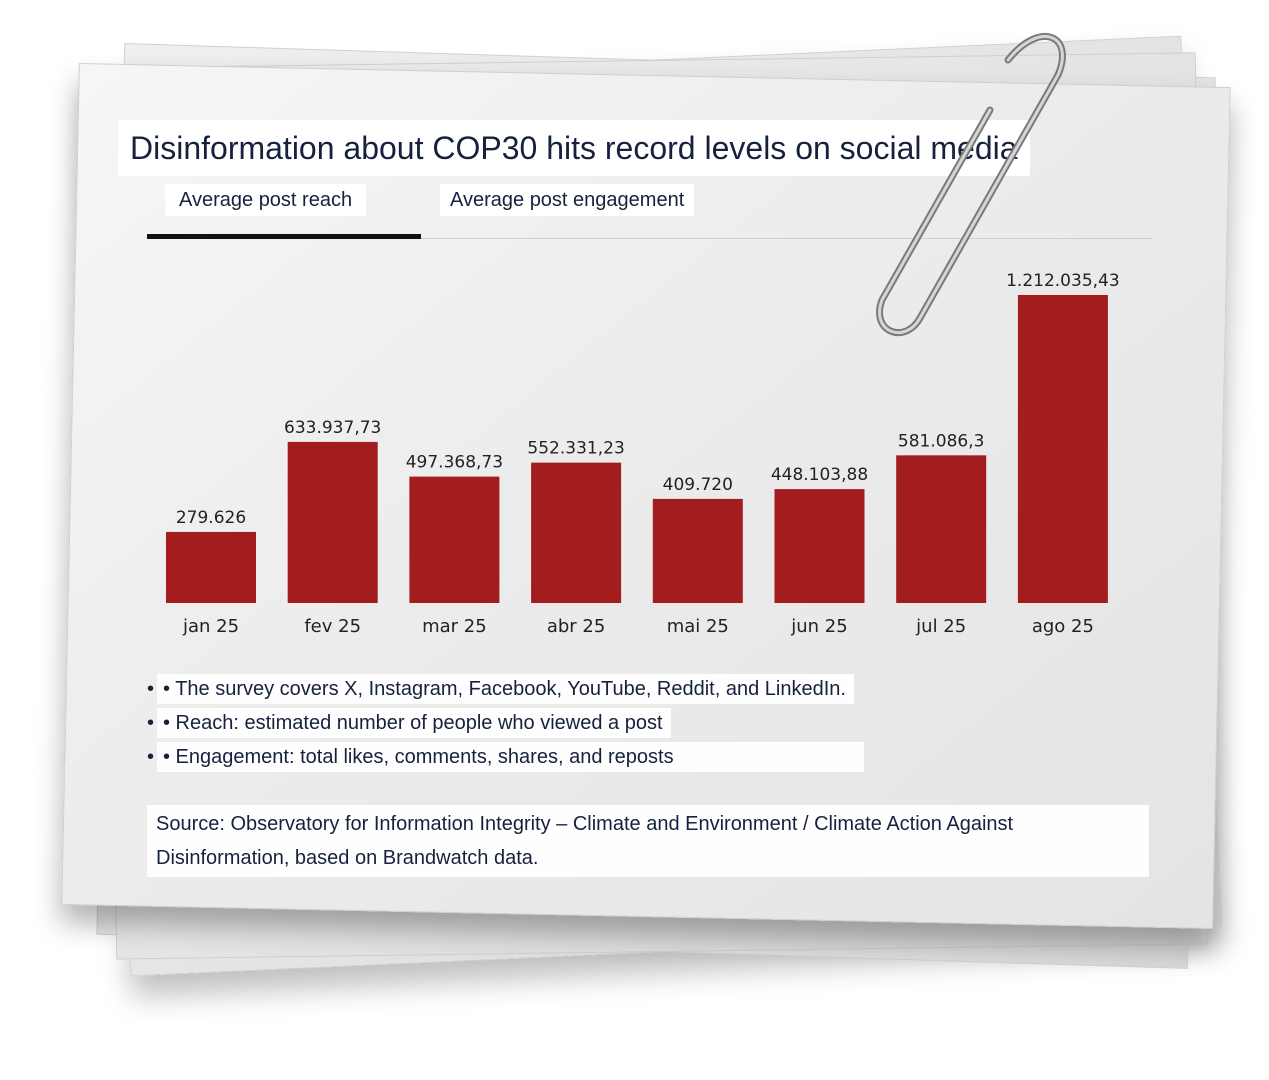 The width and height of the screenshot is (1269, 1080). Describe the element at coordinates (575, 449) in the screenshot. I see `bar-value-label: 552.331,23` at that location.